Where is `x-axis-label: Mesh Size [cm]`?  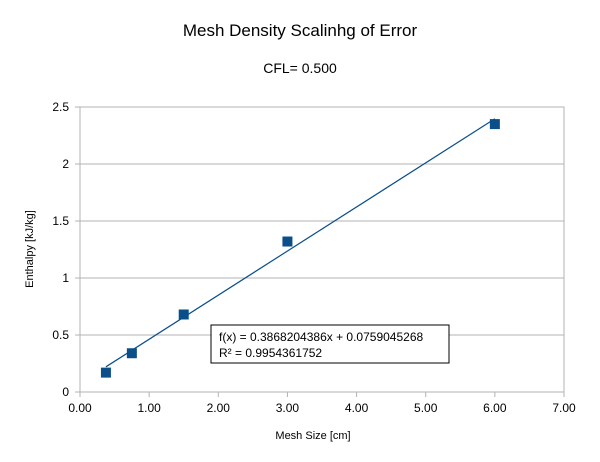
x-axis-label: Mesh Size [cm] is located at coordinates (312, 436).